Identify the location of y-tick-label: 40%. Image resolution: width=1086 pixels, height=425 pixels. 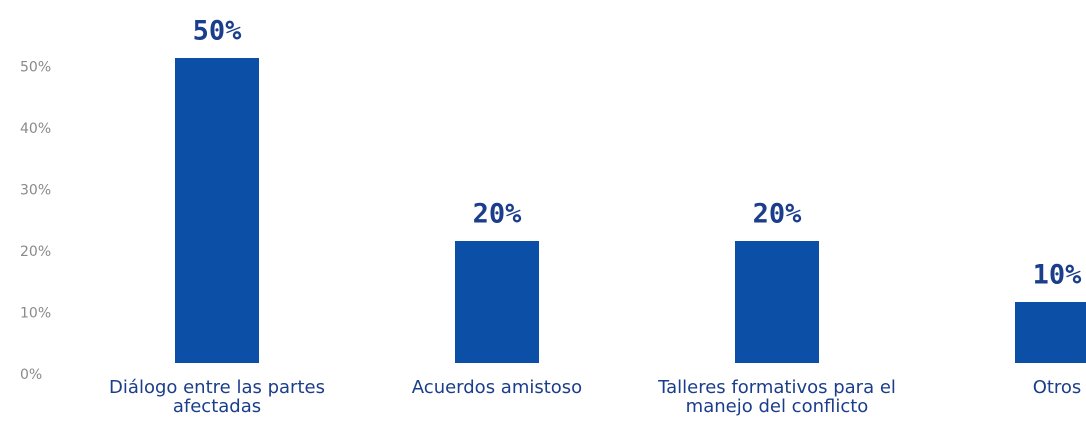
(35, 129).